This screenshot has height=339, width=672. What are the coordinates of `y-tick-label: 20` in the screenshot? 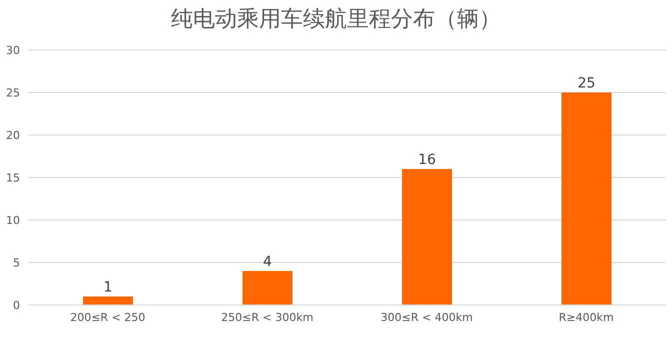 It's located at (13, 135).